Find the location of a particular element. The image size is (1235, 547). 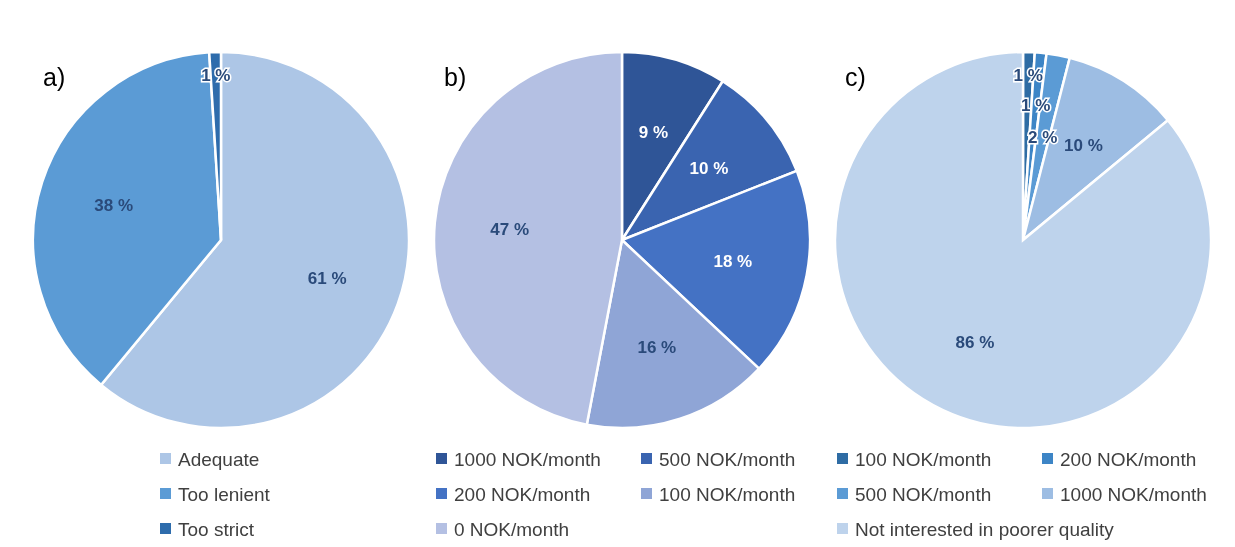

chart-title: a) is located at coordinates (54, 77).